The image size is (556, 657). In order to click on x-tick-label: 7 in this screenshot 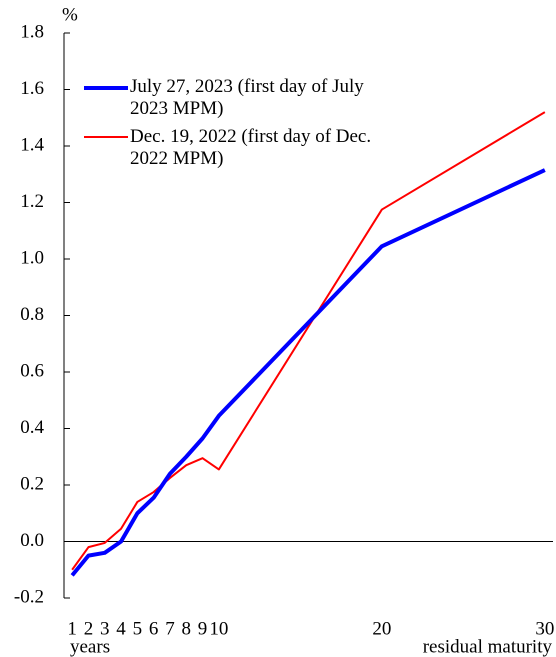, I will do `click(170, 628)`.